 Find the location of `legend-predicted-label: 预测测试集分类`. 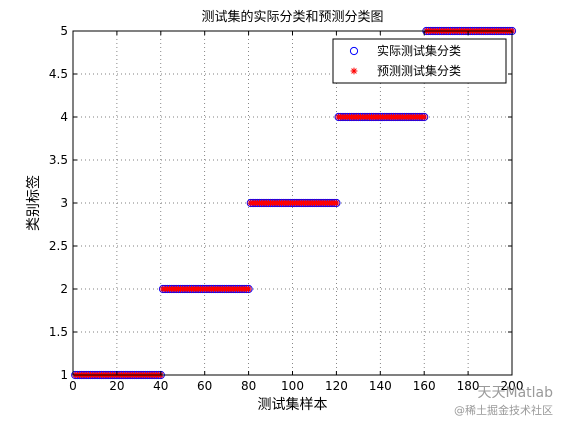

legend-predicted-label: 预测测试集分类 is located at coordinates (419, 70).